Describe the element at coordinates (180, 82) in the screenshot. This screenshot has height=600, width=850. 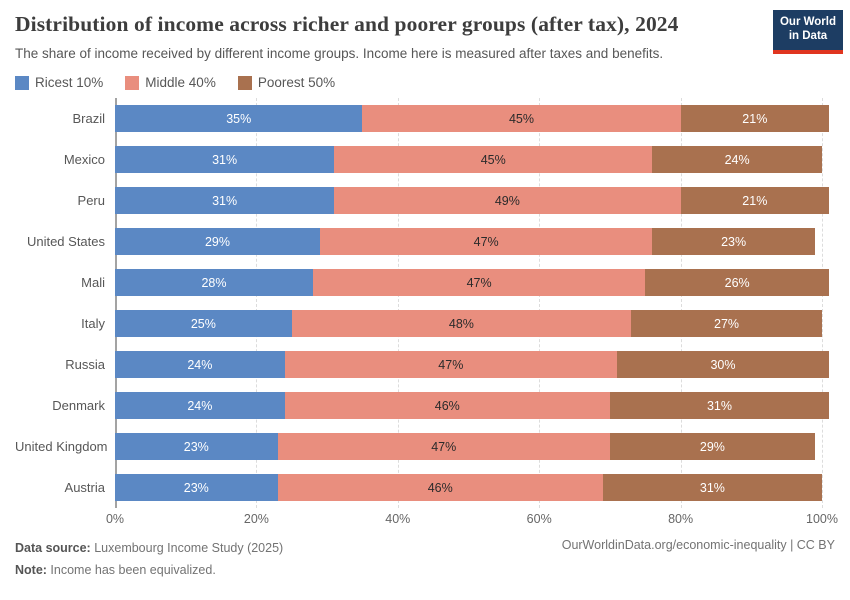
I see `legend-item-label: Middle 40%` at that location.